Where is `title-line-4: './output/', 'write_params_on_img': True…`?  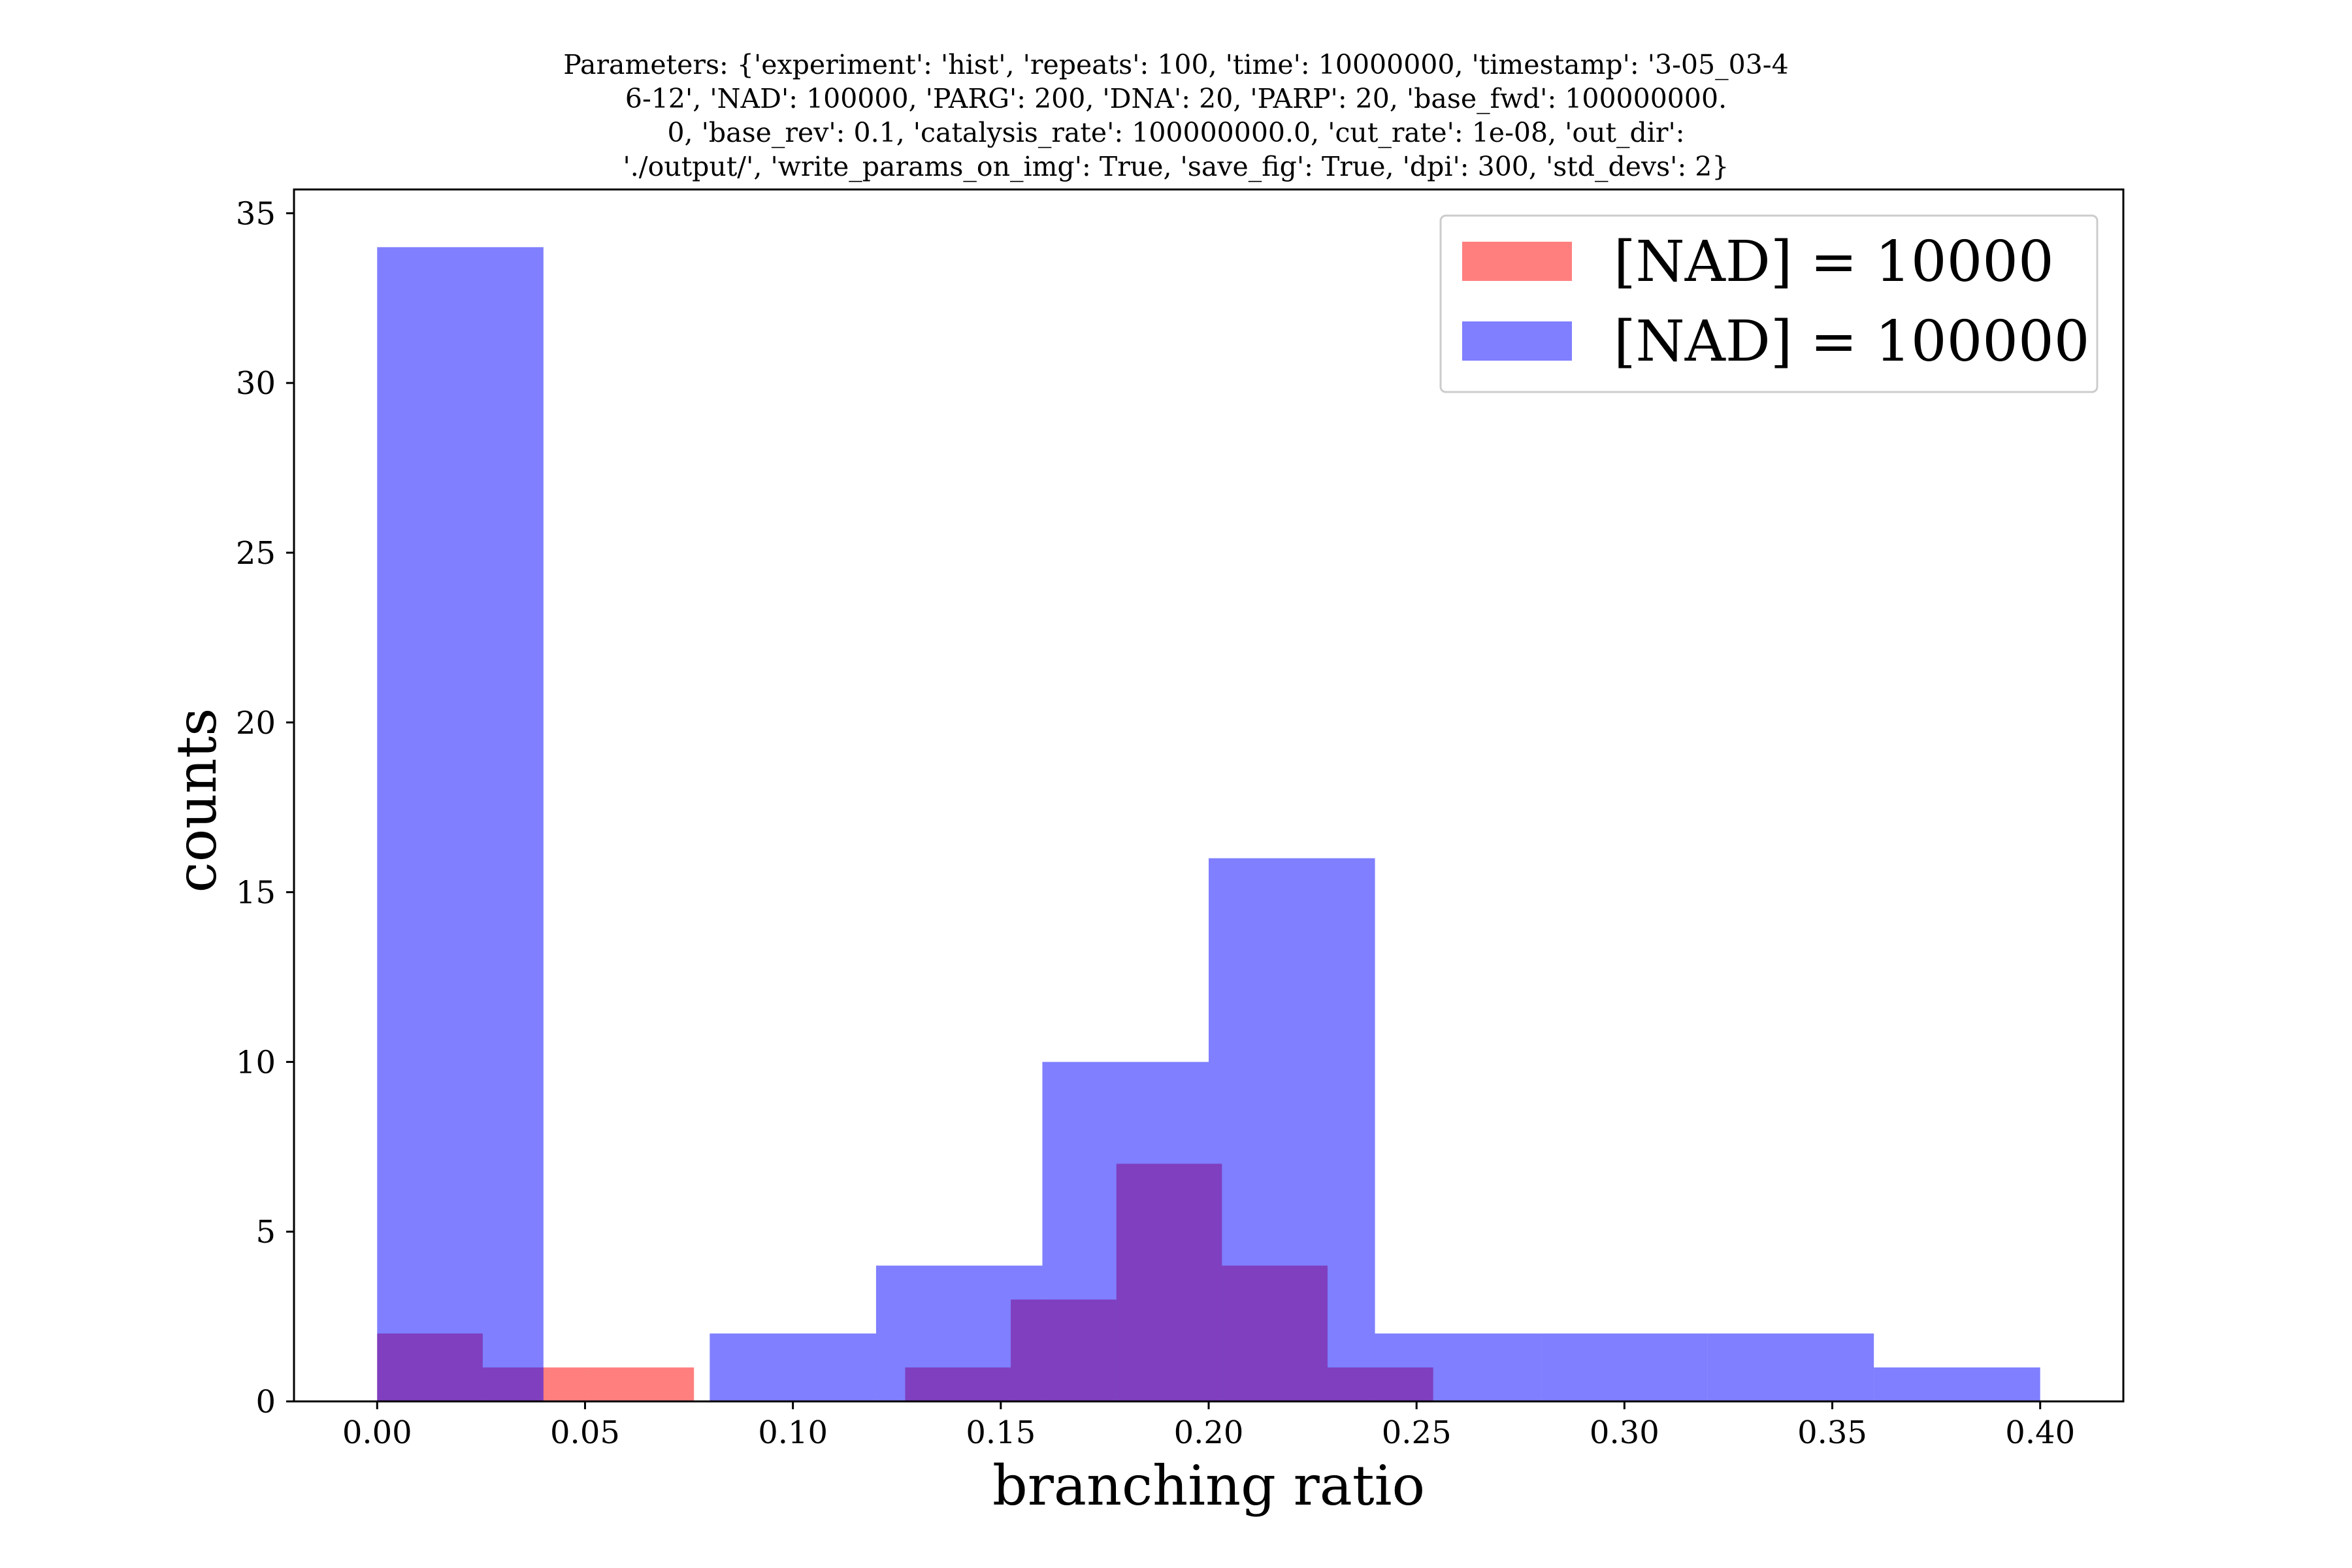 title-line-4: './output/', 'write_params_on_img': True… is located at coordinates (1176, 166).